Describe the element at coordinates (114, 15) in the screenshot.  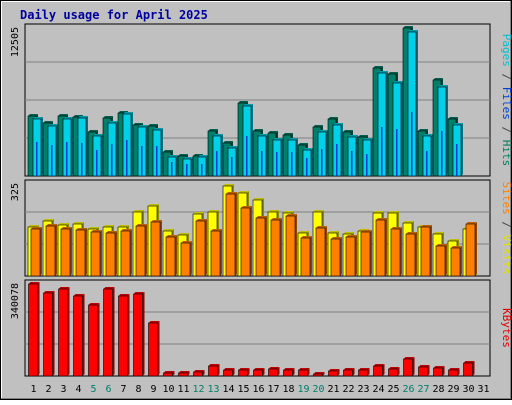
I see `chart-title: Daily usage for April 2025` at that location.